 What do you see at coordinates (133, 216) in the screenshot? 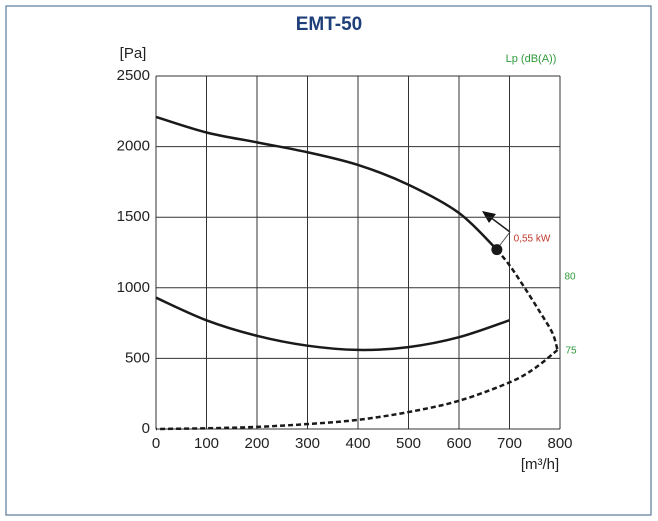
I see `y-tick-label: 1500` at bounding box center [133, 216].